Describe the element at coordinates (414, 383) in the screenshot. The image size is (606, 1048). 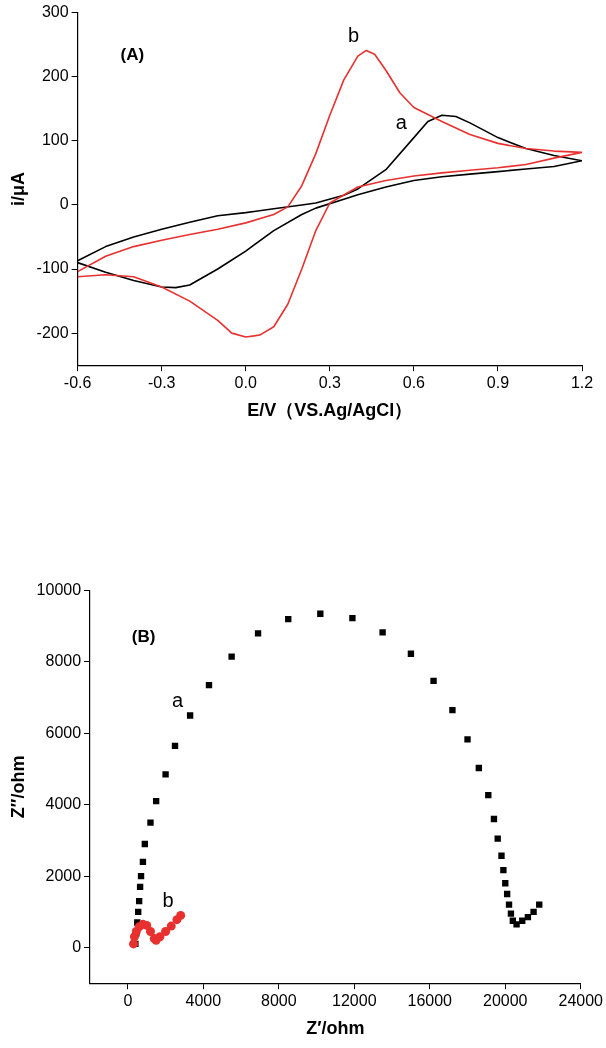
I see `x-tick-label: 0.6` at that location.